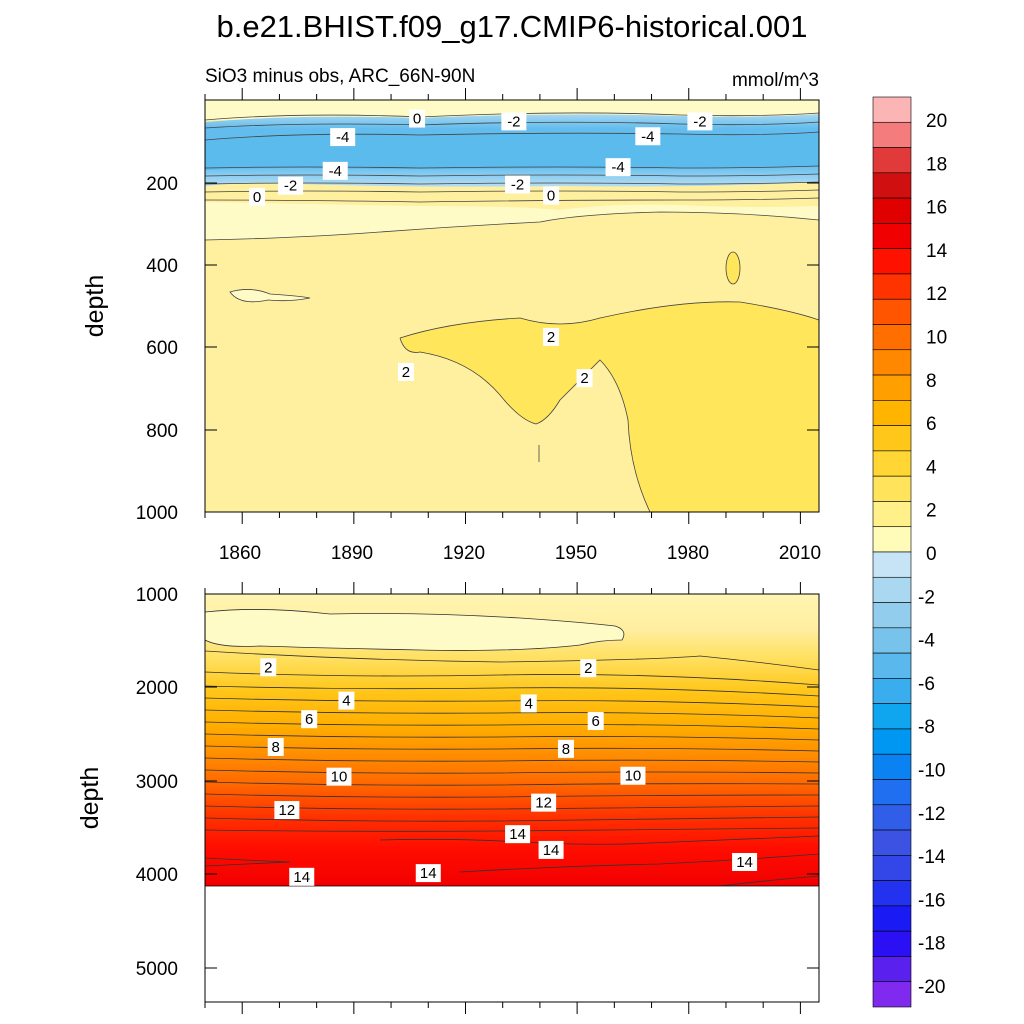  Describe the element at coordinates (509, 772) in the screenshot. I see `lower-contour-labels: 2 2 4 4 6 6 8 8 10 10 12 12 14 14 14 14 14` at that location.